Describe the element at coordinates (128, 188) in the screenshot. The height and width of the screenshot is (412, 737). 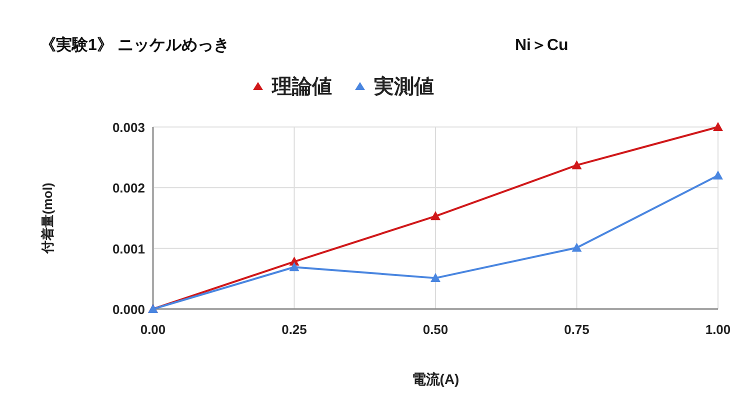
I see `y-tick-label: 0.002` at that location.